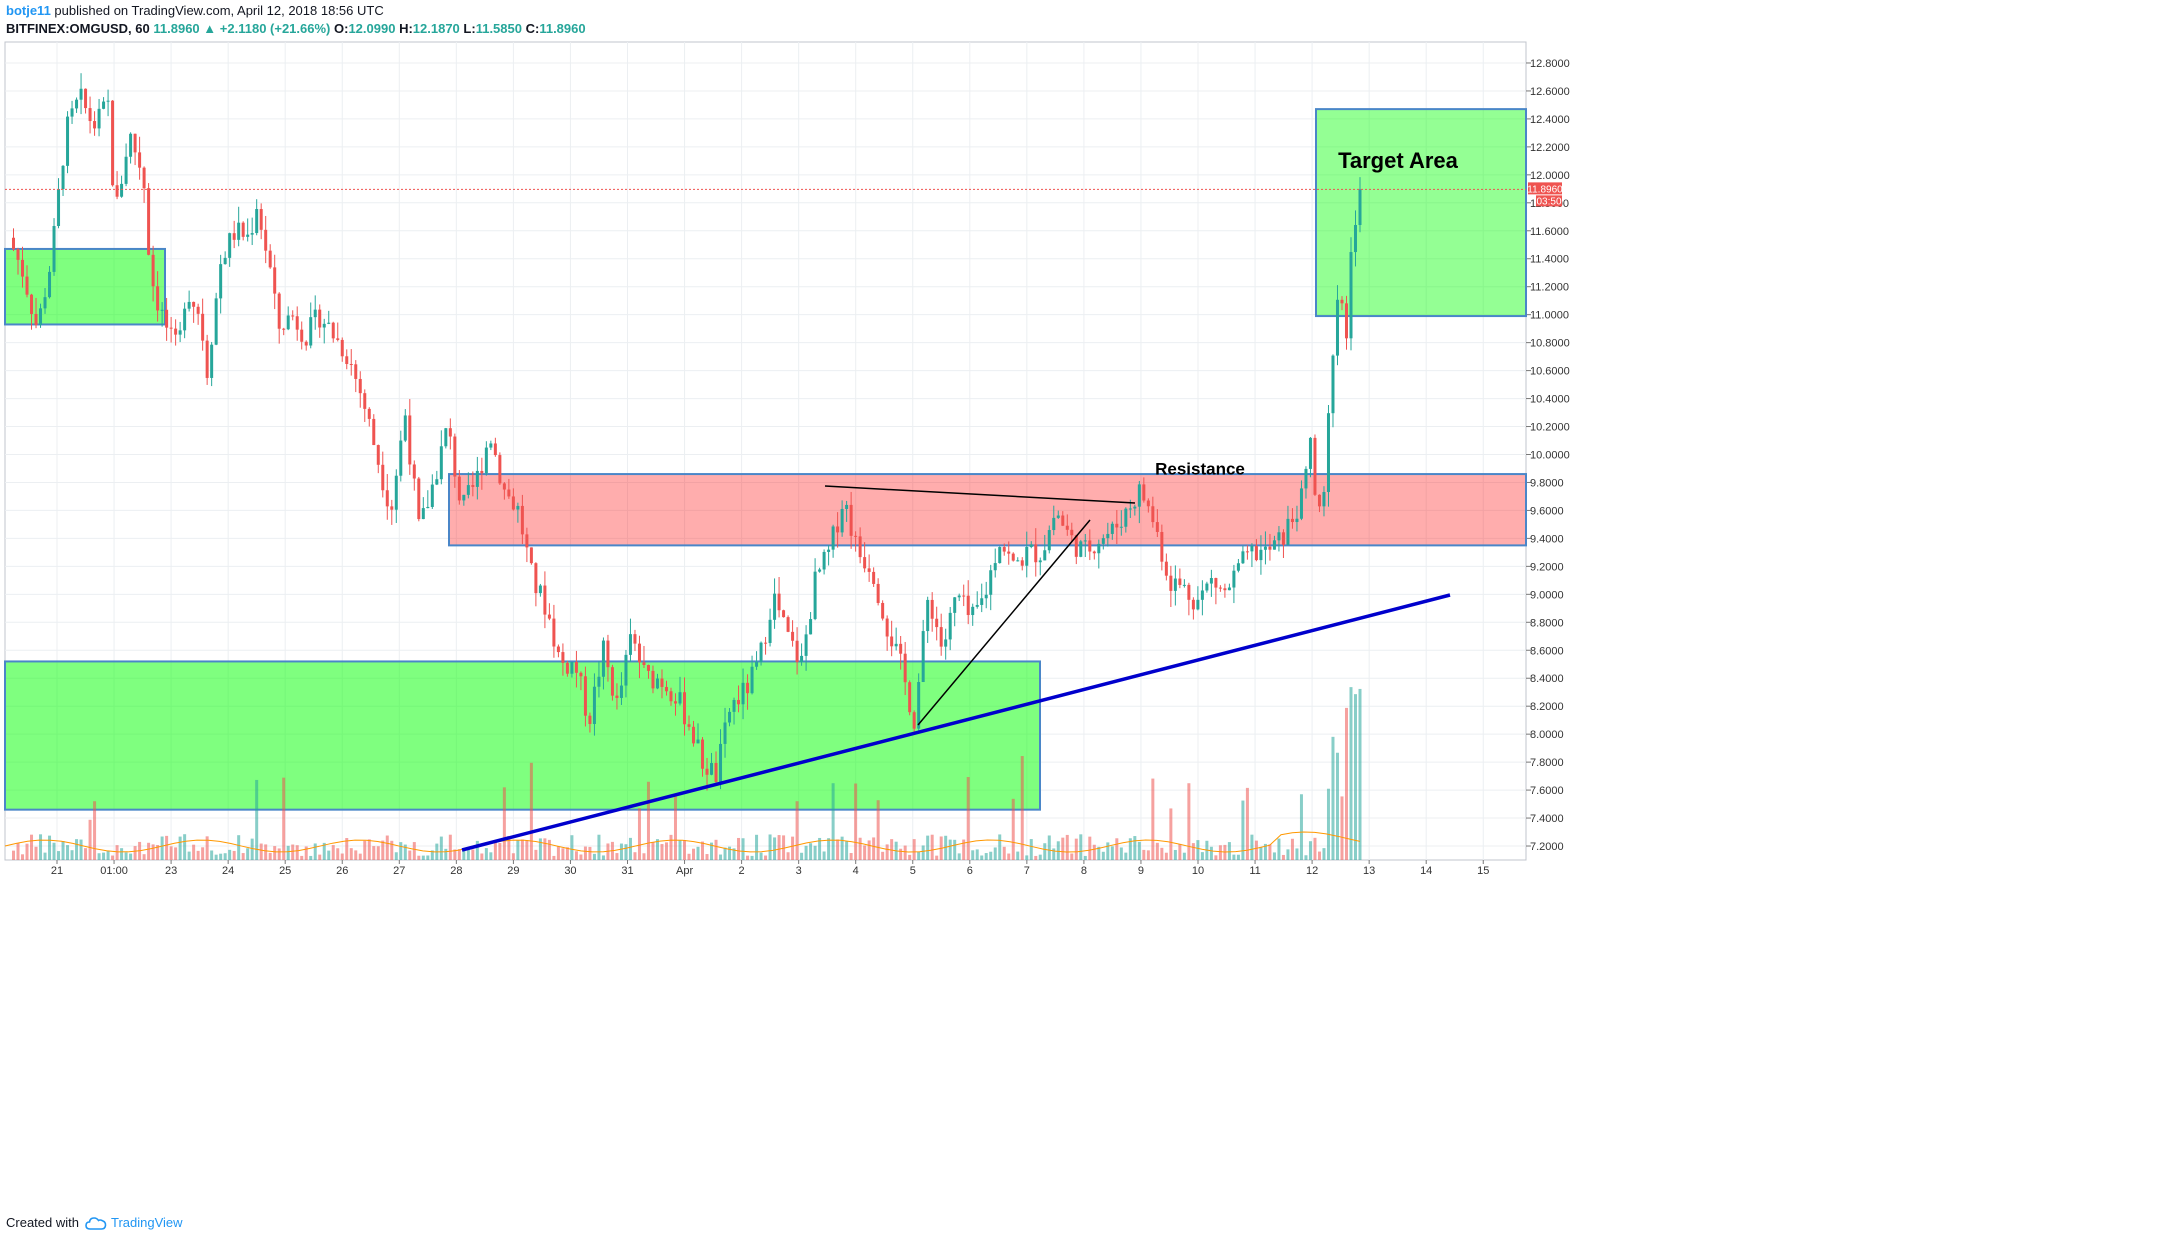 This screenshot has width=2177, height=1236. I want to click on x-tick-label: 28, so click(456, 871).